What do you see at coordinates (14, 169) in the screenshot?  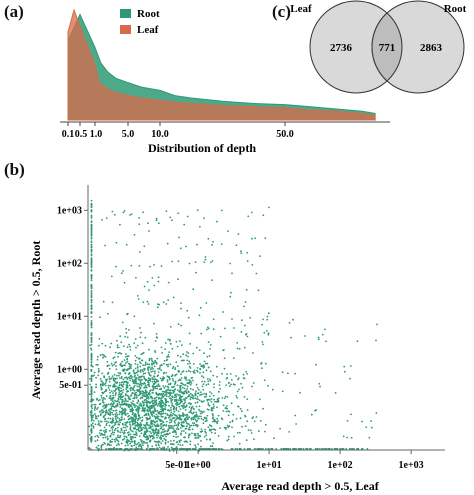 I see `panel-label-b: (b)` at bounding box center [14, 169].